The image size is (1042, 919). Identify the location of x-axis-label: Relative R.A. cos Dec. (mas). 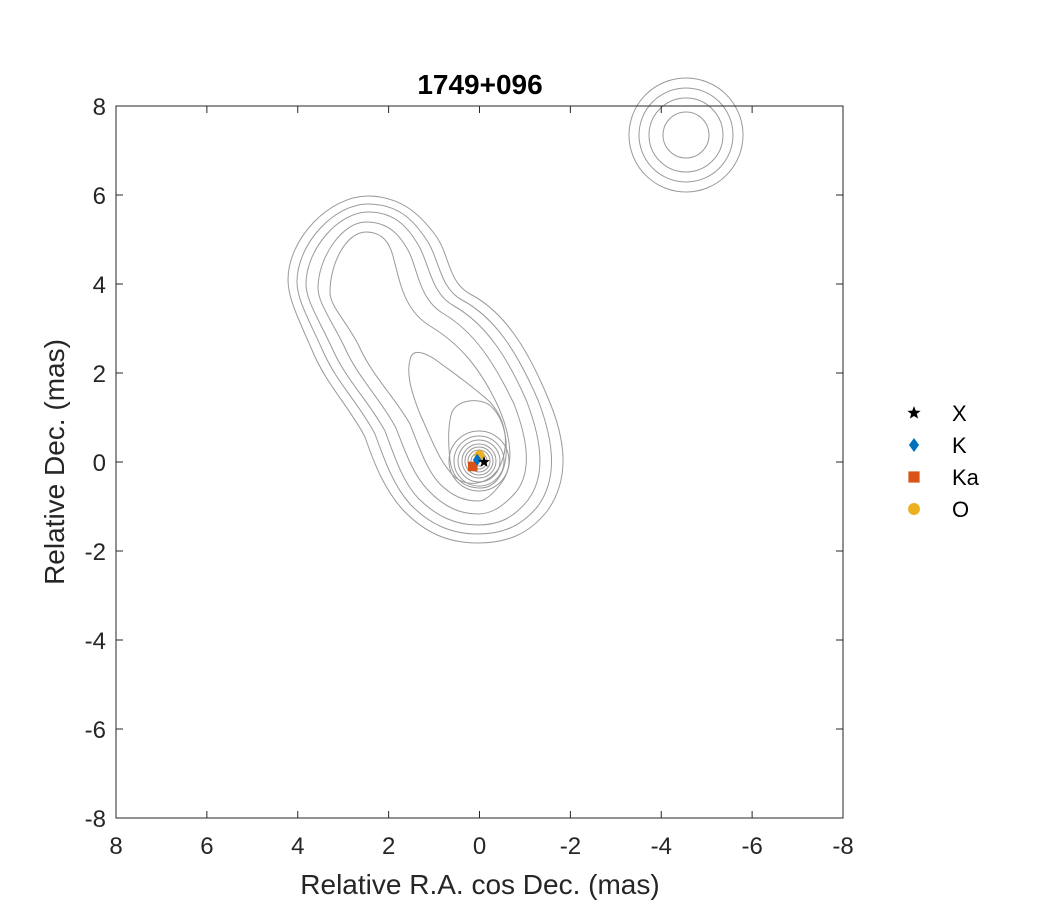
(479, 884).